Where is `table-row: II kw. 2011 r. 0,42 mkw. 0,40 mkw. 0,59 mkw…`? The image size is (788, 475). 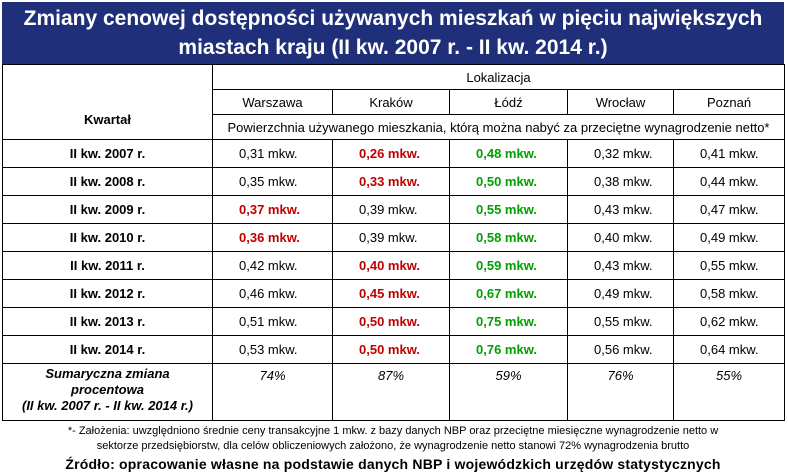 table-row: II kw. 2011 r. 0,42 mkw. 0,40 mkw. 0,59 mkw… is located at coordinates (394, 265).